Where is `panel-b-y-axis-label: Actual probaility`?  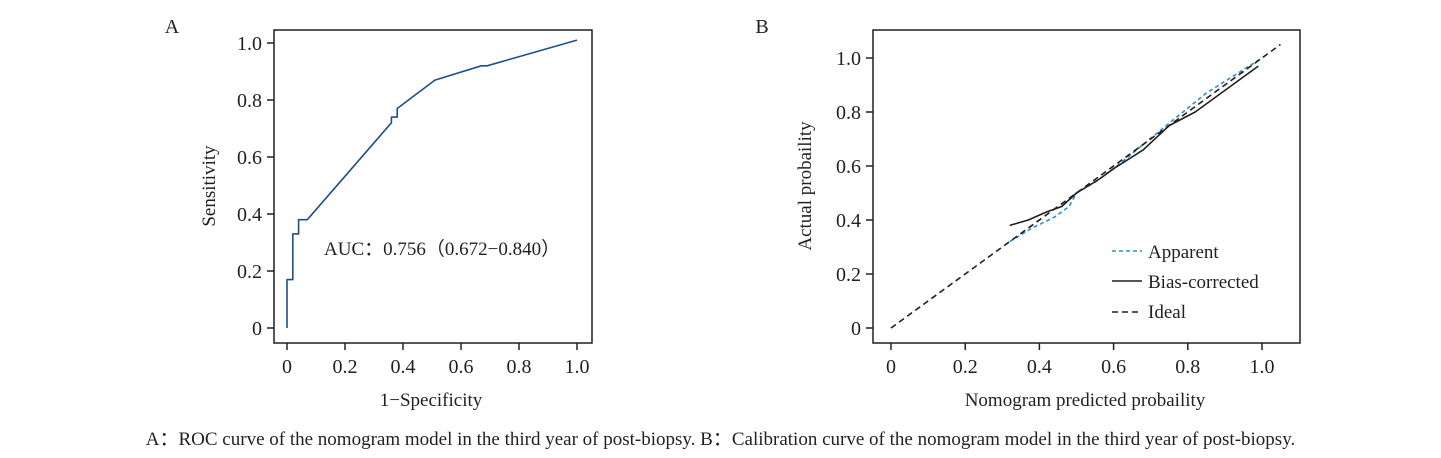 panel-b-y-axis-label: Actual probaility is located at coordinates (805, 186).